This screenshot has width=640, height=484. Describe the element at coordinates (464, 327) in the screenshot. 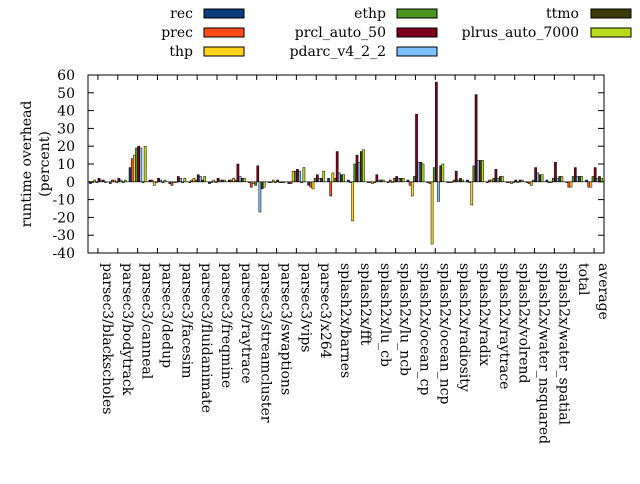

I see `x-tick-label: splash2x/radiosity` at that location.